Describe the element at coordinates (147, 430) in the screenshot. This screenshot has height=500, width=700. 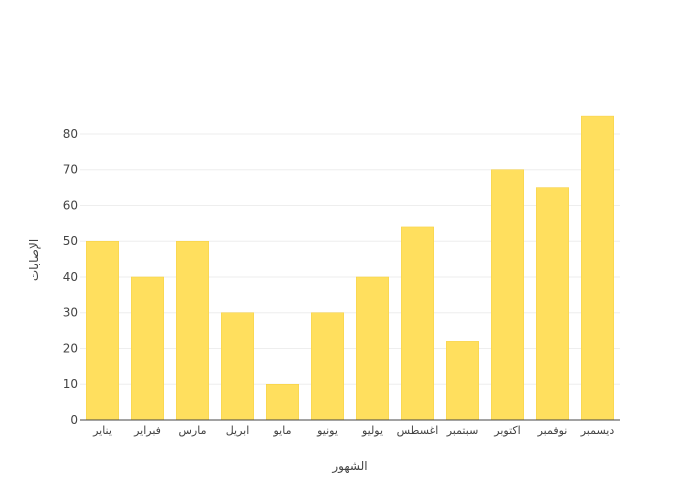
I see `x-tick-label: فبراير` at that location.